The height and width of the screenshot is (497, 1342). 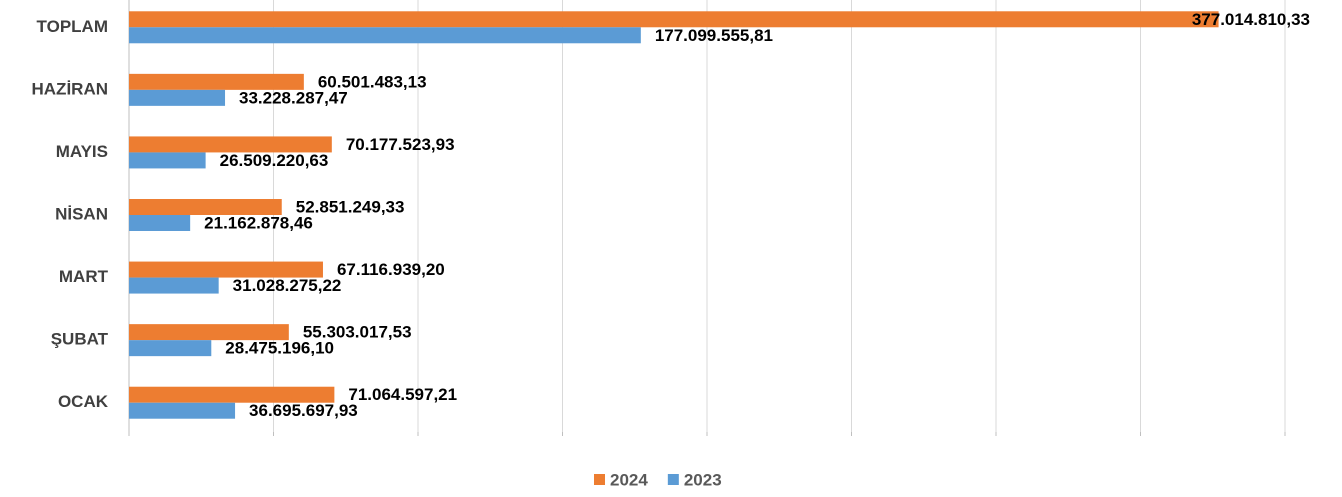 What do you see at coordinates (293, 97) in the screenshot?
I see `value-label: 33.228.287,47` at bounding box center [293, 97].